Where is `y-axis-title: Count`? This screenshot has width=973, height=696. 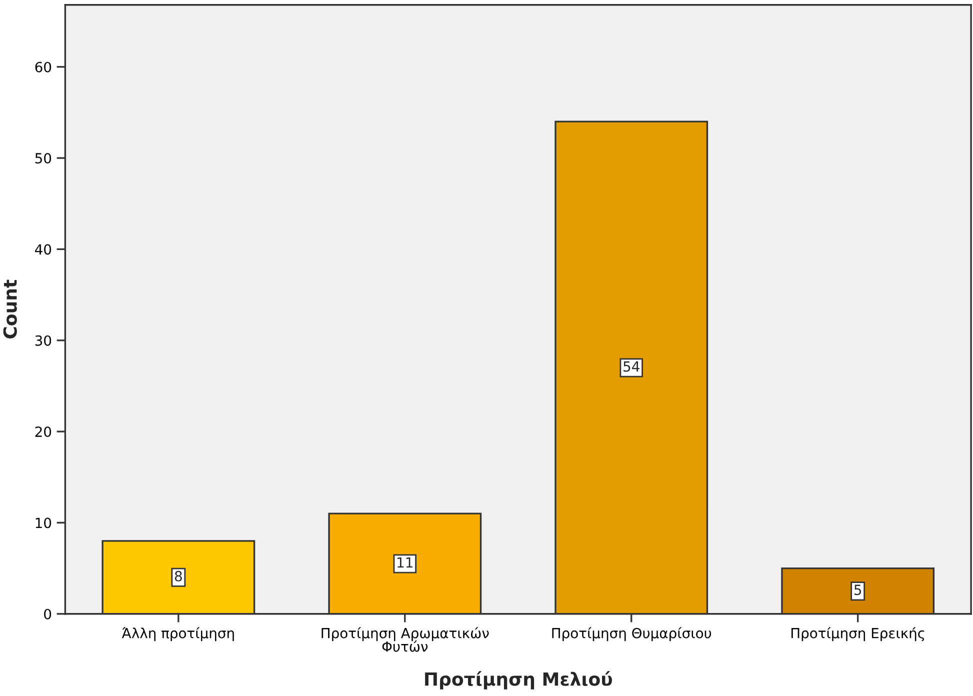 y-axis-title: Count is located at coordinates (10, 309).